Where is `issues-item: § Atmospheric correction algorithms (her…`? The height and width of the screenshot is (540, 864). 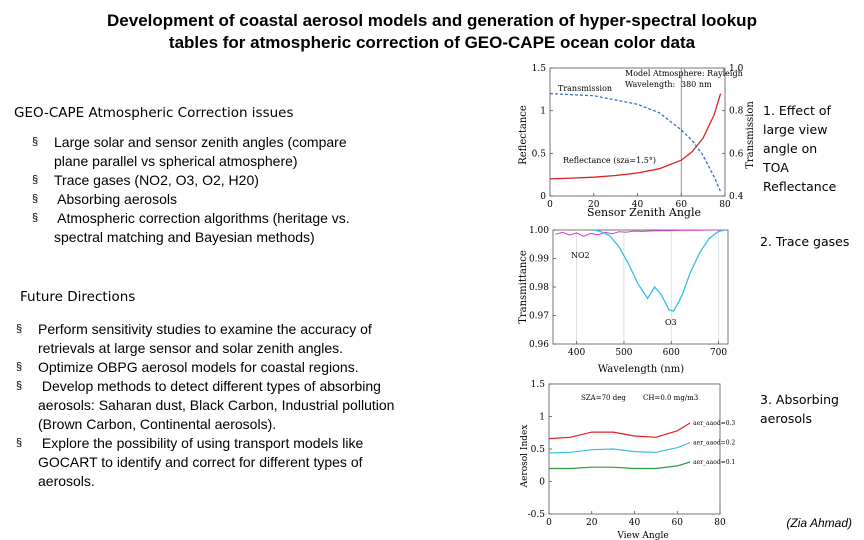
issues-item: § Atmospheric correction algorithms (her… is located at coordinates (222, 228).